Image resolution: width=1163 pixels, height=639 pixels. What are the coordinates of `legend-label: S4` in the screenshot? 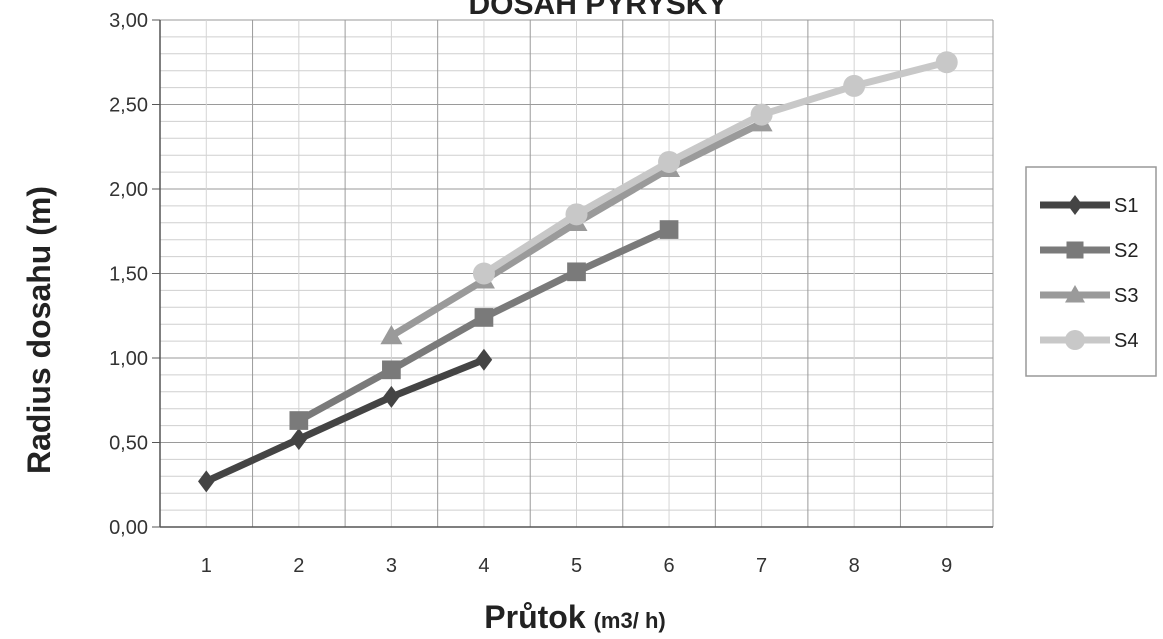 It's located at (1126, 341).